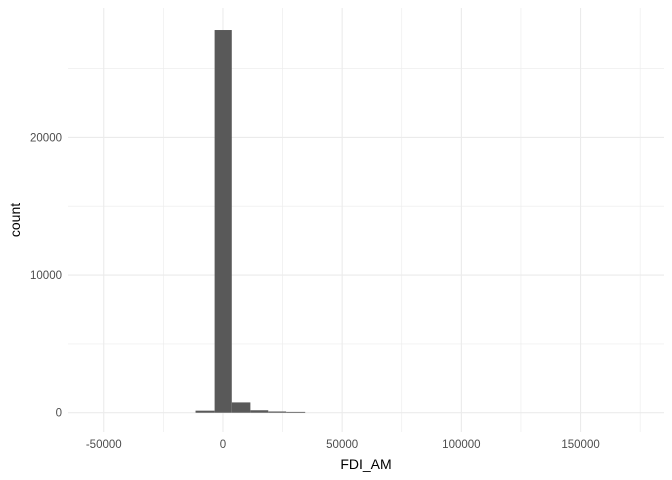 This screenshot has height=480, width=672. I want to click on y-axis-tick-labels: 0 10000 20000, so click(46, 275).